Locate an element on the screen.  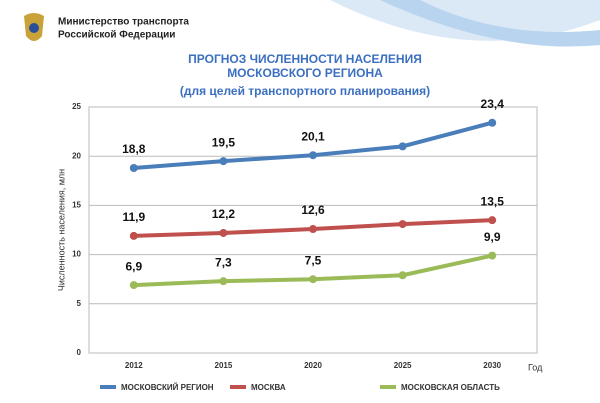
y-tick-label: 5 is located at coordinates (79, 303).